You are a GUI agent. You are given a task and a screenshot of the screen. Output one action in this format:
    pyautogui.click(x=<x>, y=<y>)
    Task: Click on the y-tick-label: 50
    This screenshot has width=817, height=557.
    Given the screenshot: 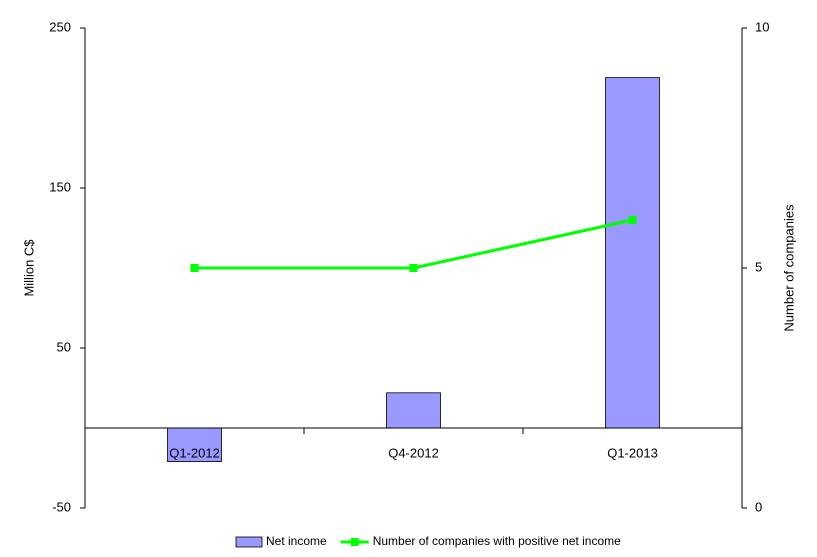 What is the action you would take?
    pyautogui.click(x=64, y=346)
    